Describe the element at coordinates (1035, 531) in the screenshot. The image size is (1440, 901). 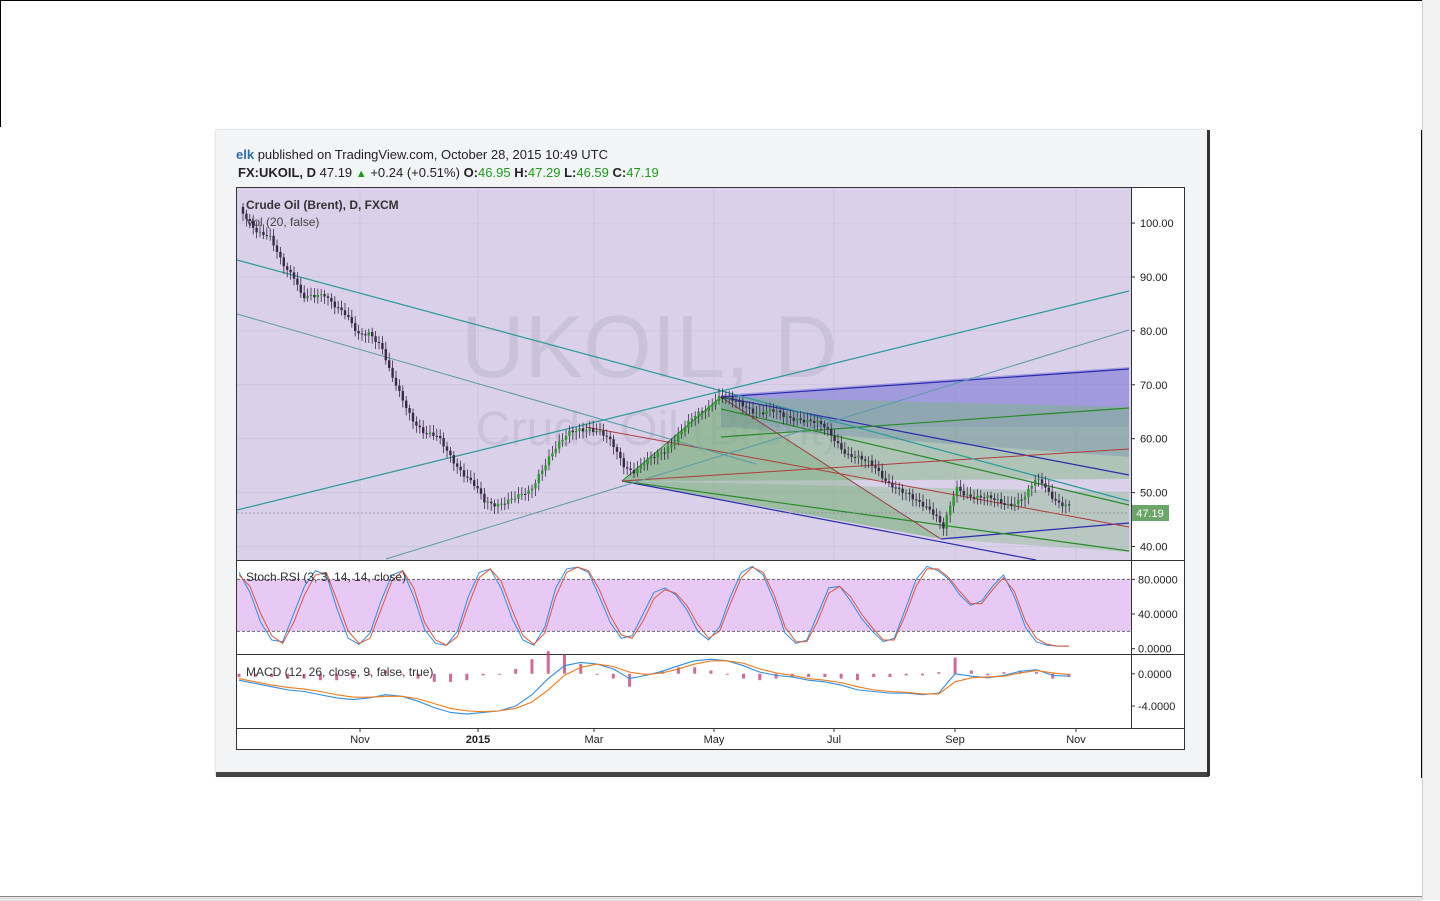
I see `channel-base-line` at that location.